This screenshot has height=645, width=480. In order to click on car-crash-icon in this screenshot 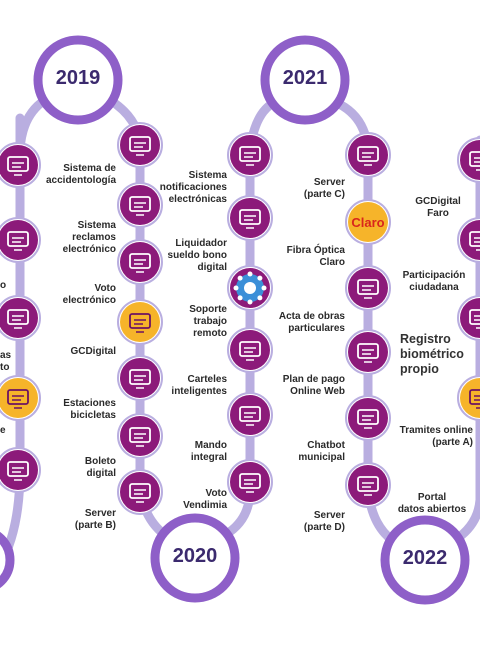, I will do `click(140, 145)`.